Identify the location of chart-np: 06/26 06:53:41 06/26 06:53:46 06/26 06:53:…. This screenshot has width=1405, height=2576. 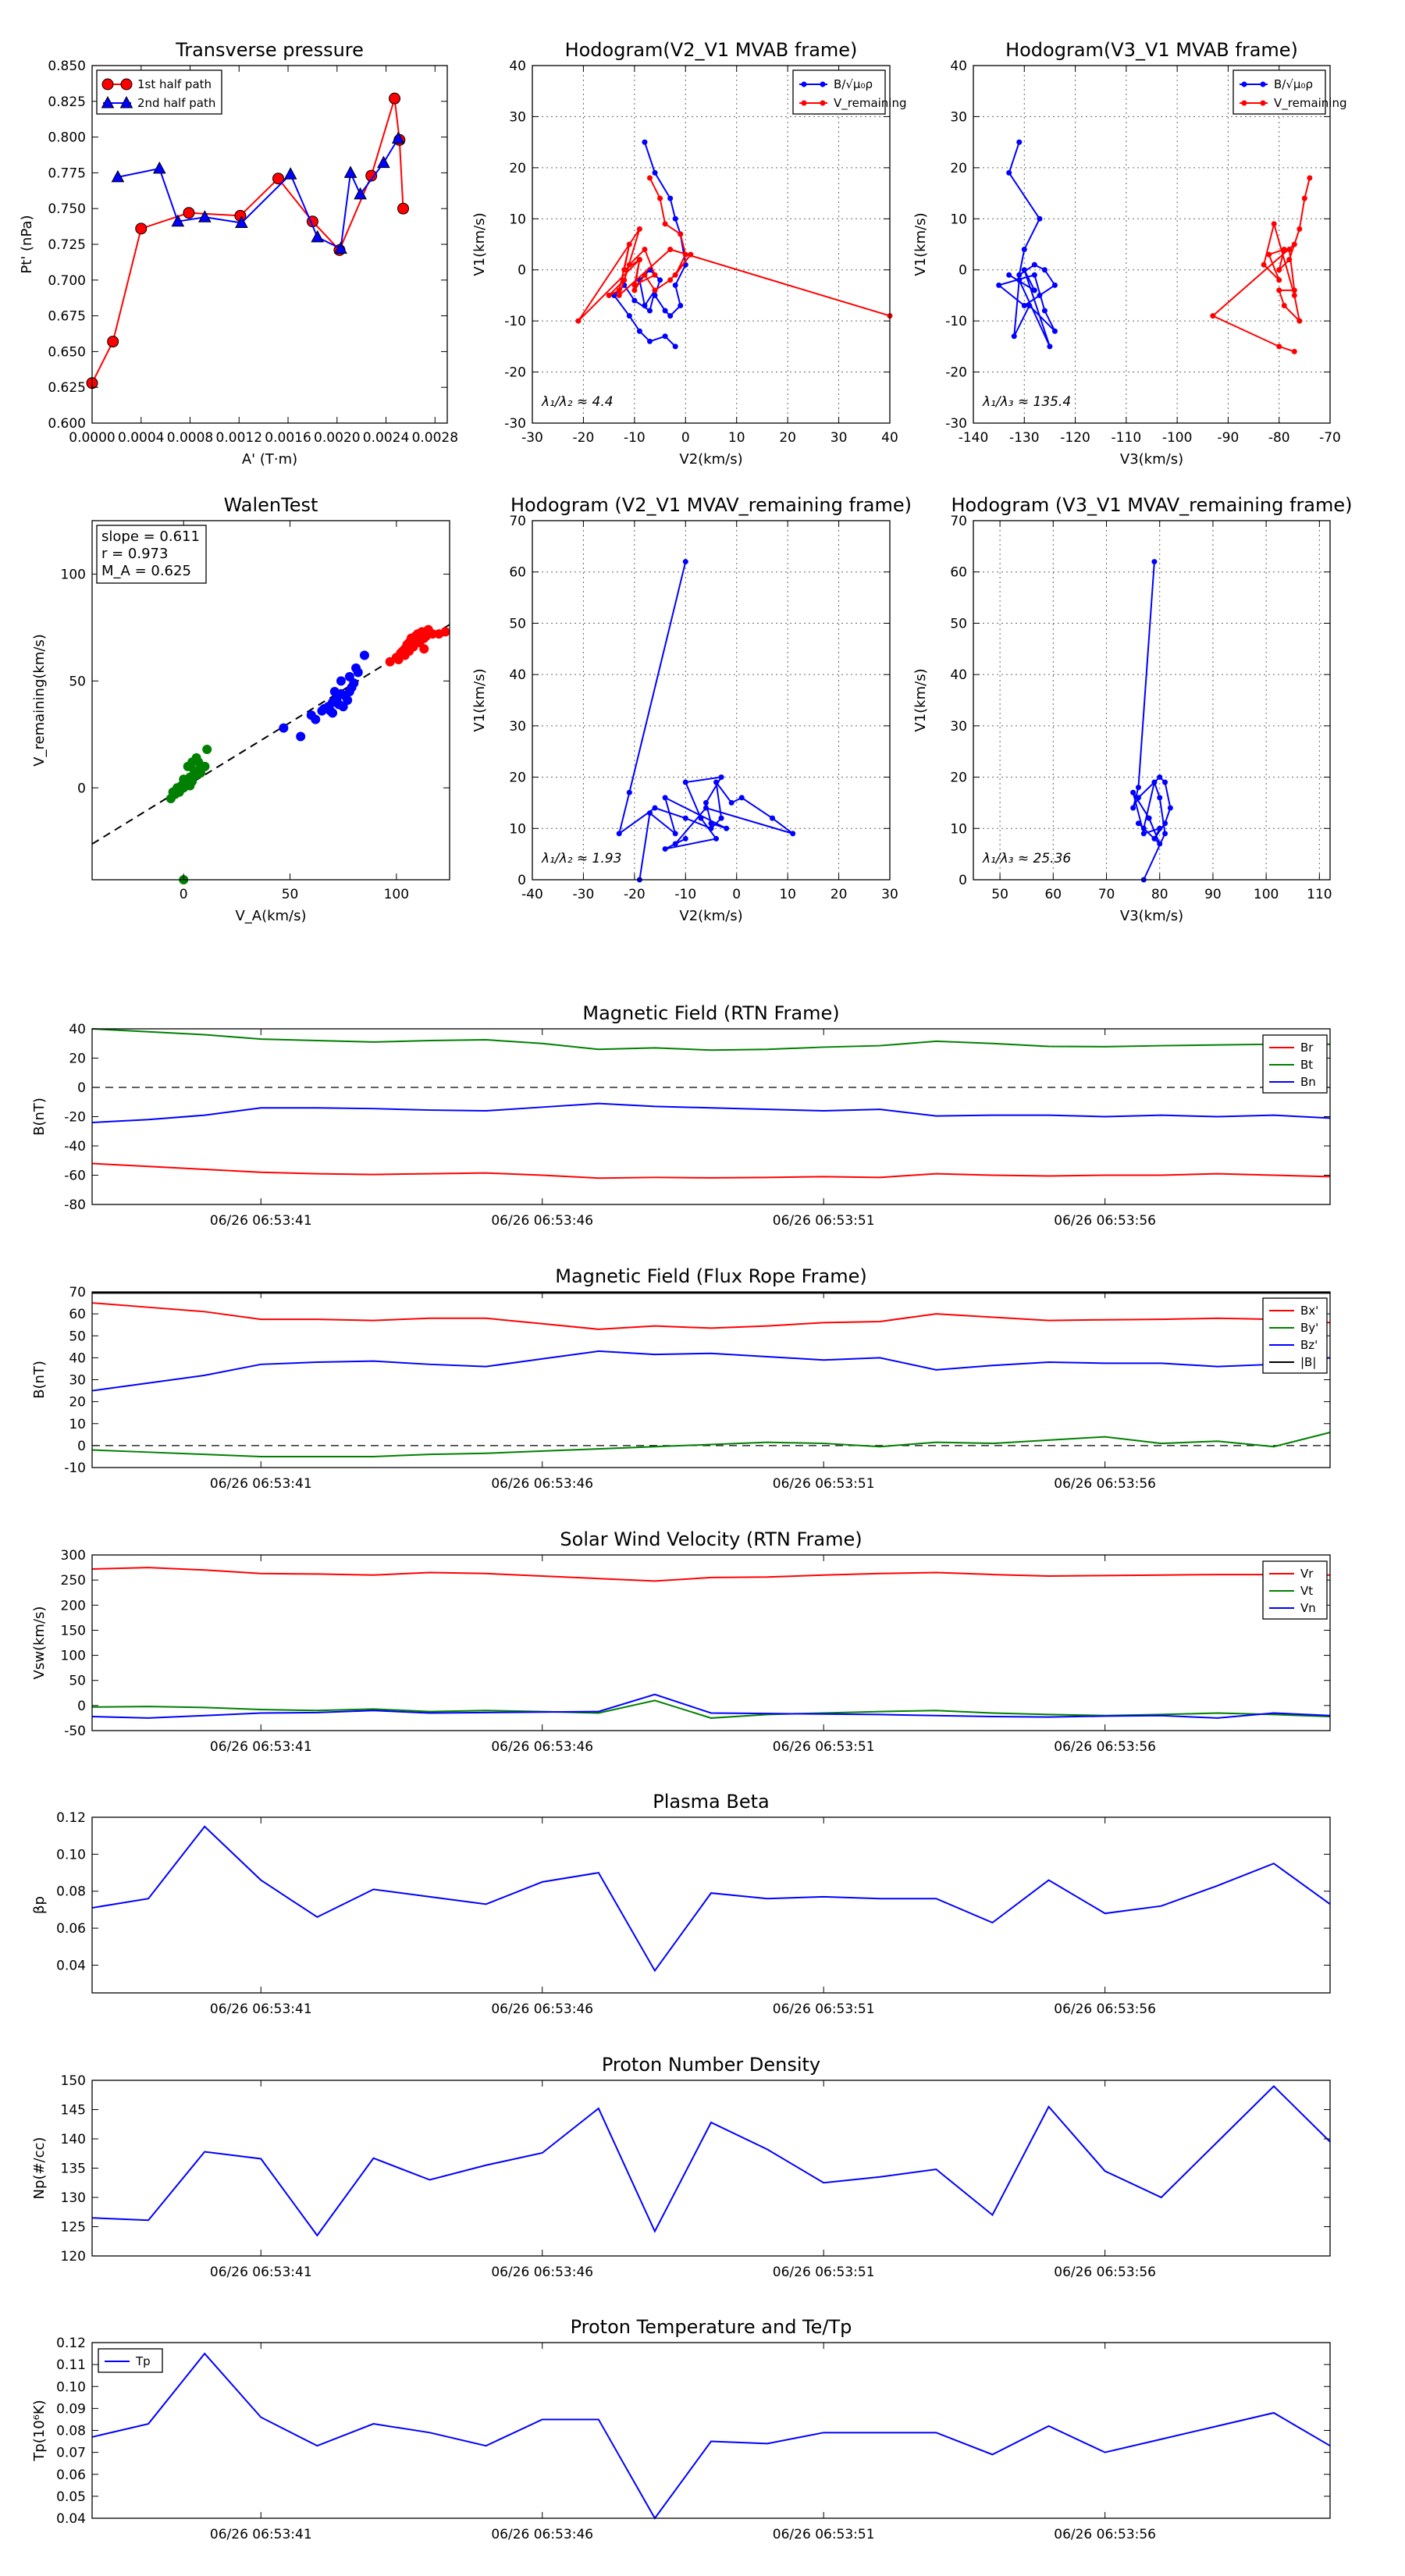
(681, 2167).